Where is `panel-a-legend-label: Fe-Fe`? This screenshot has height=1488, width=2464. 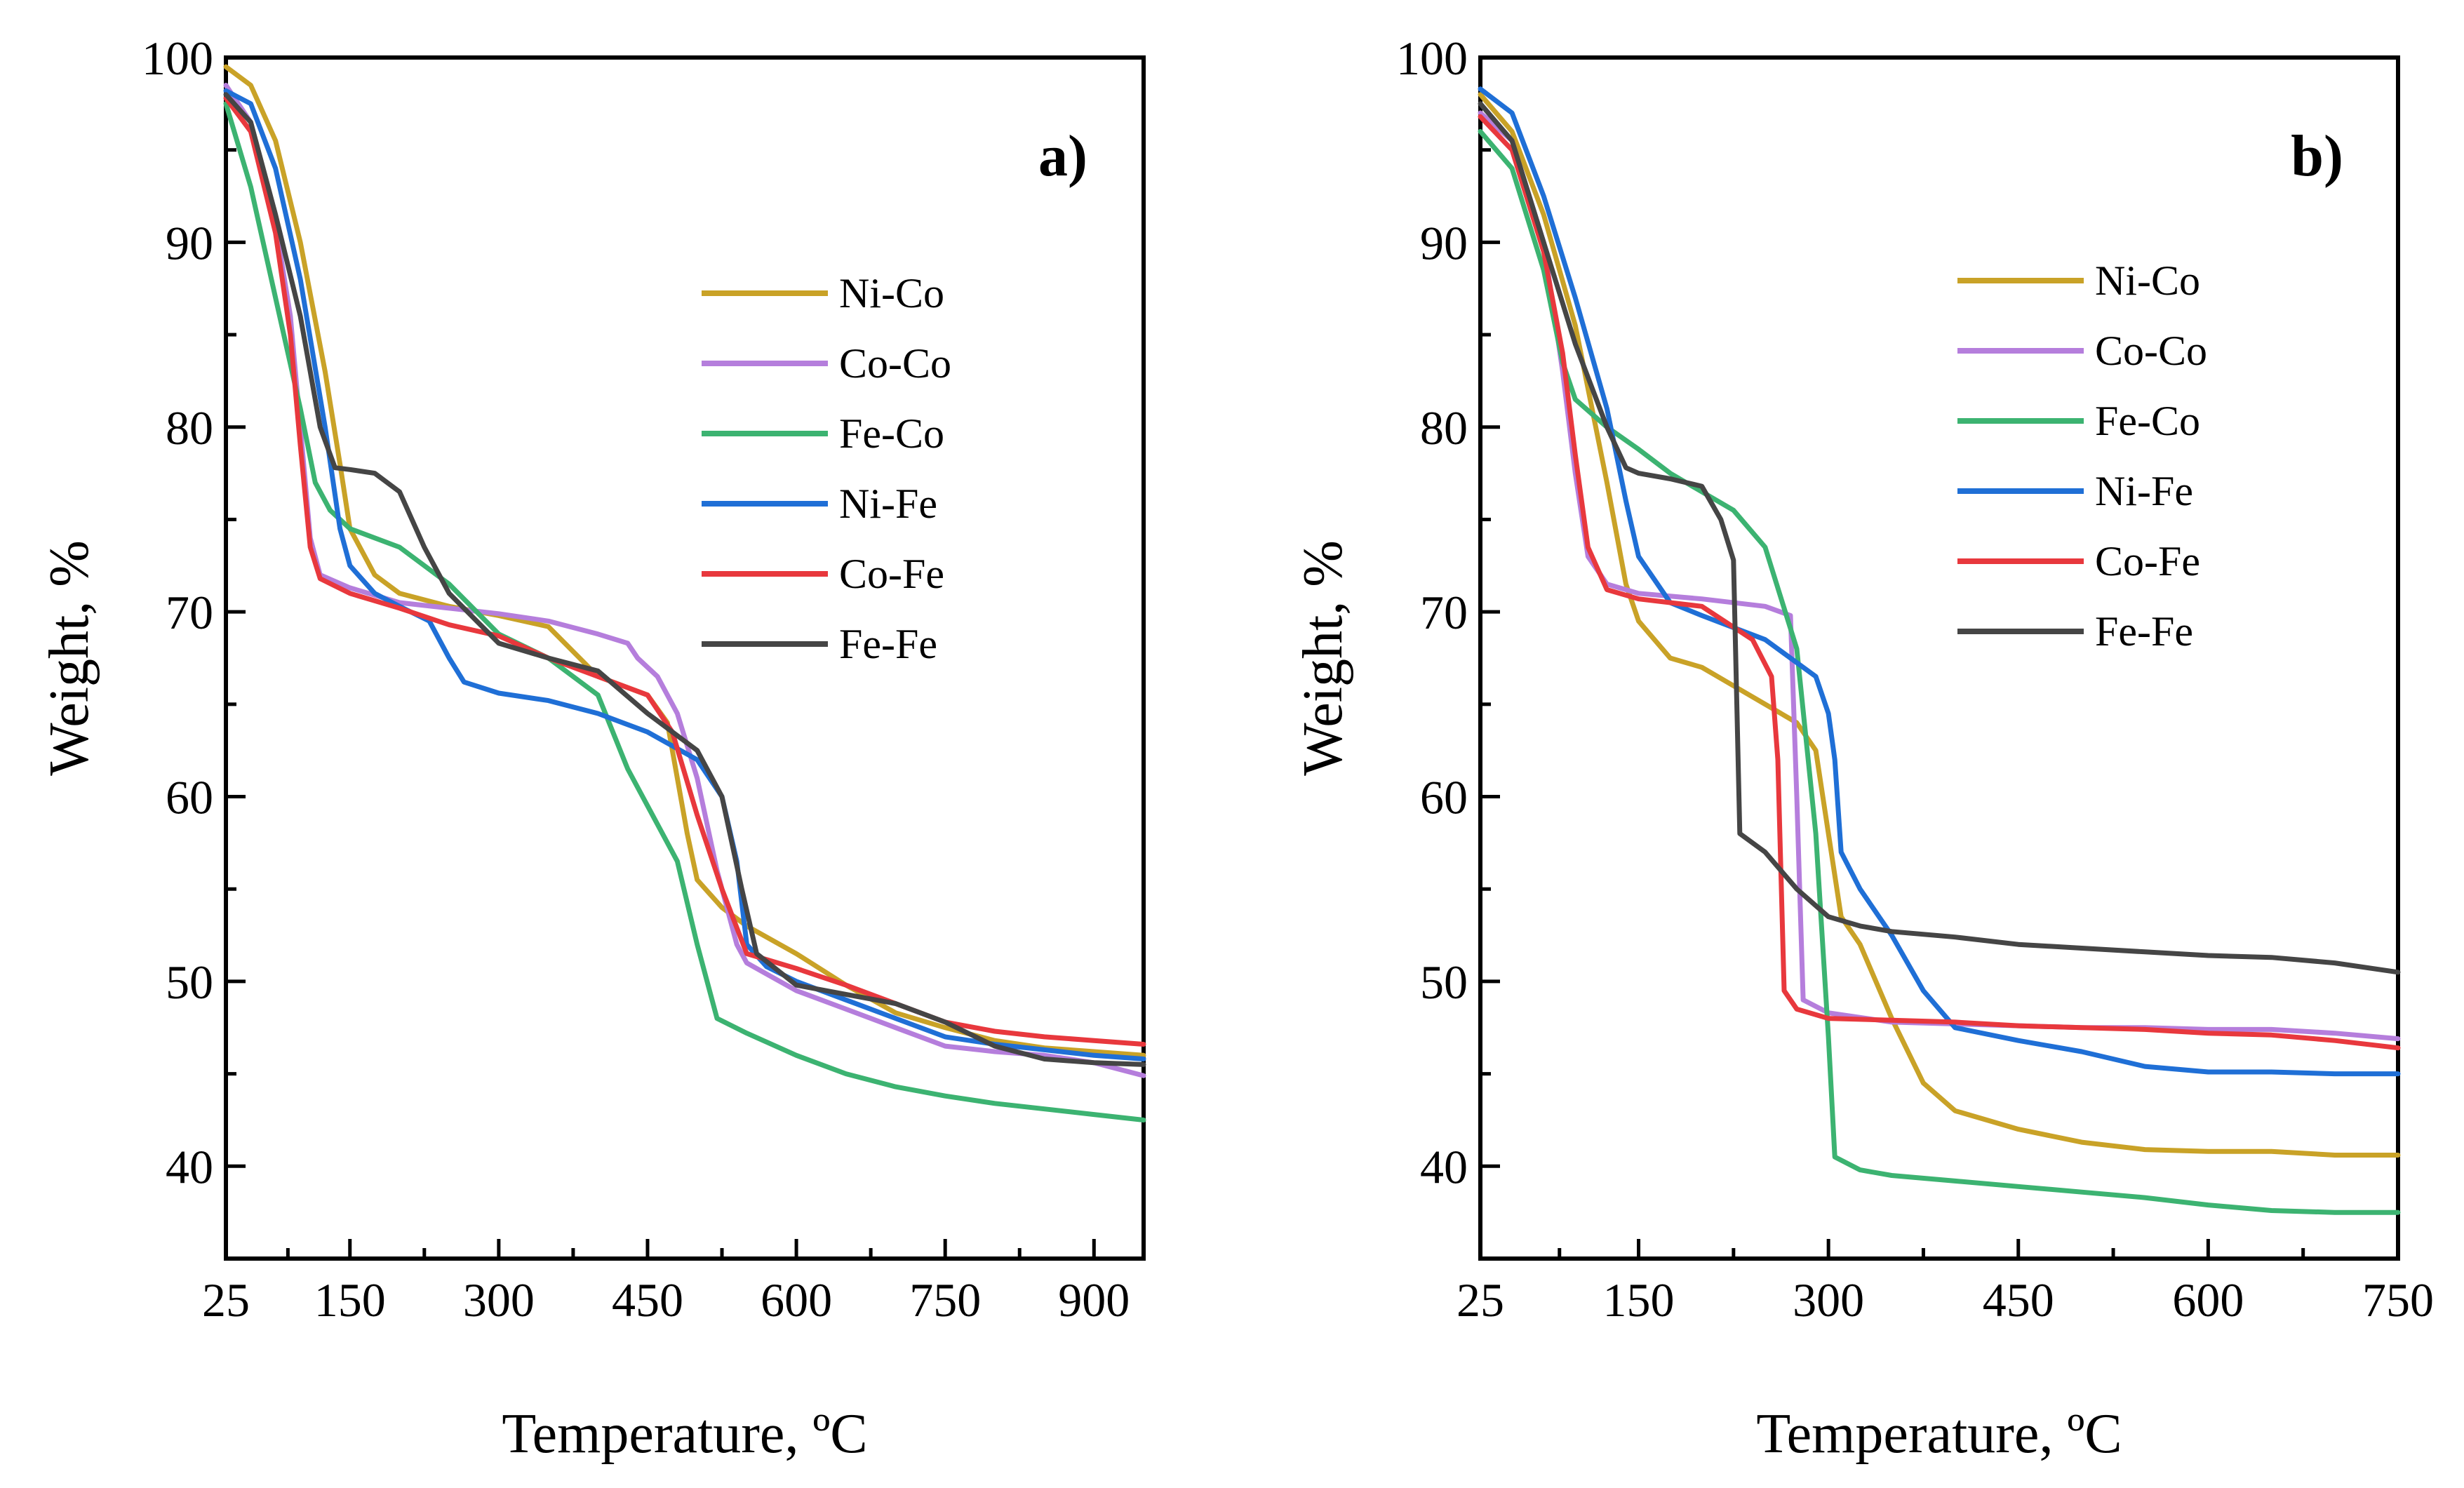
panel-a-legend-label: Fe-Fe is located at coordinates (888, 644).